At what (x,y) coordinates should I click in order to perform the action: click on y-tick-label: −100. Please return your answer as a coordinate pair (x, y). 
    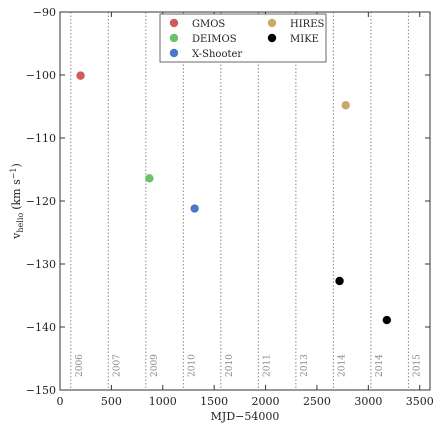
    Looking at the image, I should click on (41, 75).